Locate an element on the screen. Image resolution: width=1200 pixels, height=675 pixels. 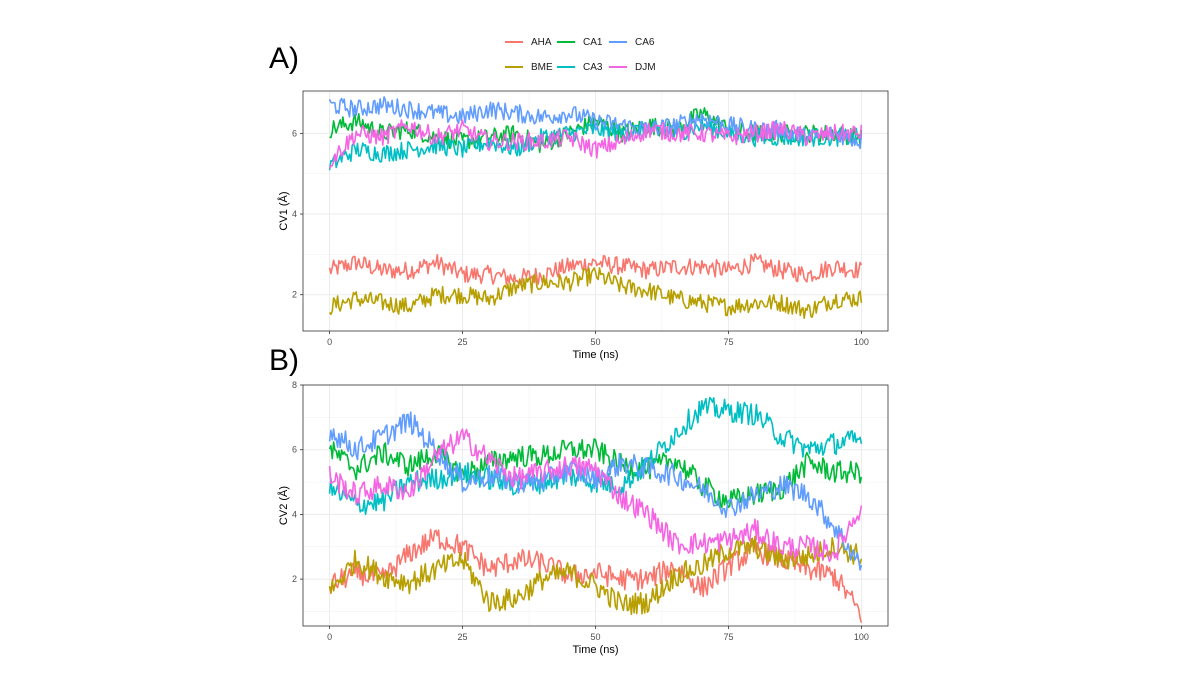
legend-label-ca1: CA1 is located at coordinates (593, 42).